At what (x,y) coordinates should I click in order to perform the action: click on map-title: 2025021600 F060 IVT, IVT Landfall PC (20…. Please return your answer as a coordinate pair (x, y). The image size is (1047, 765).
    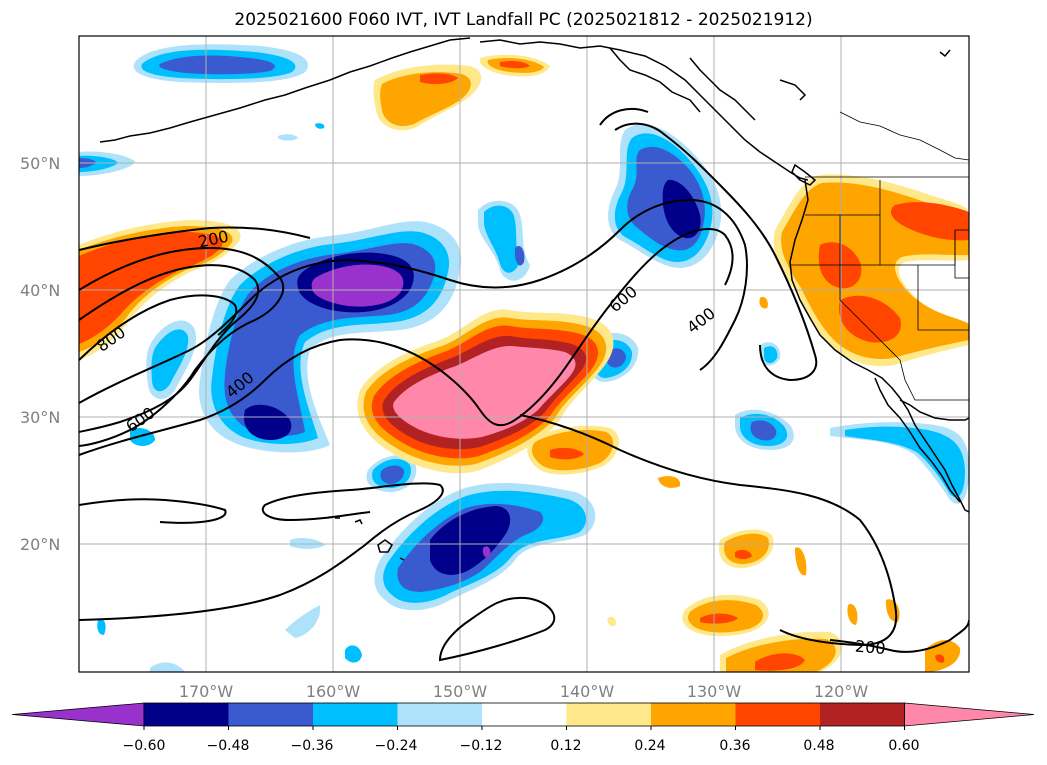
    Looking at the image, I should click on (523, 20).